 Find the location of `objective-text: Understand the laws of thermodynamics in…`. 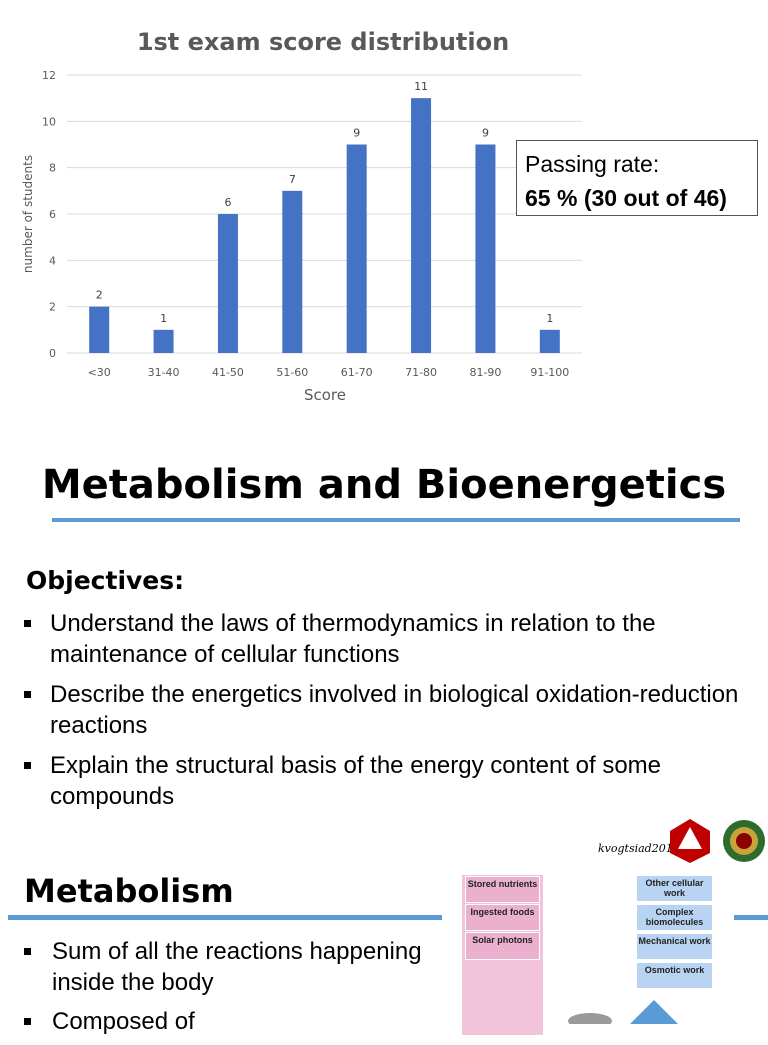

objective-text: Understand the laws of thermodynamics in… is located at coordinates (353, 639).